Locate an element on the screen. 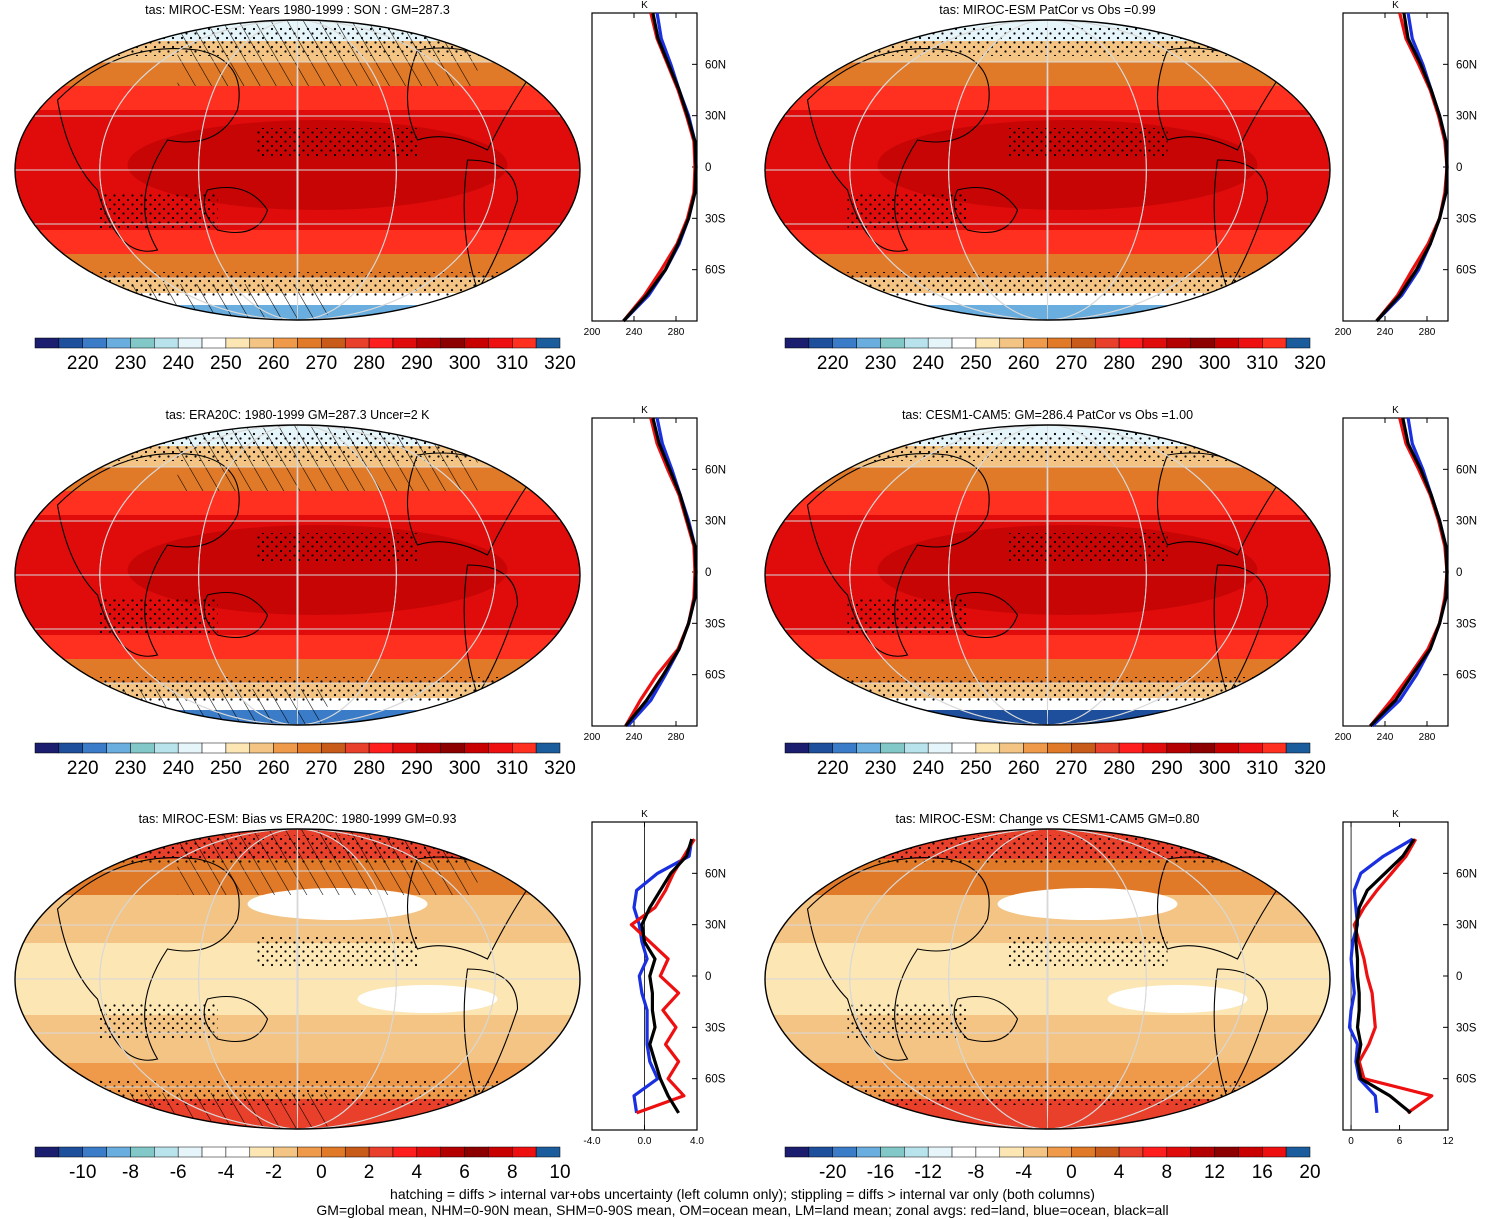 The image size is (1485, 1219). zonal-panel-5: K 60N 30N 0 30S 60S -4.0 0.0 4.0 is located at coordinates (654, 978).